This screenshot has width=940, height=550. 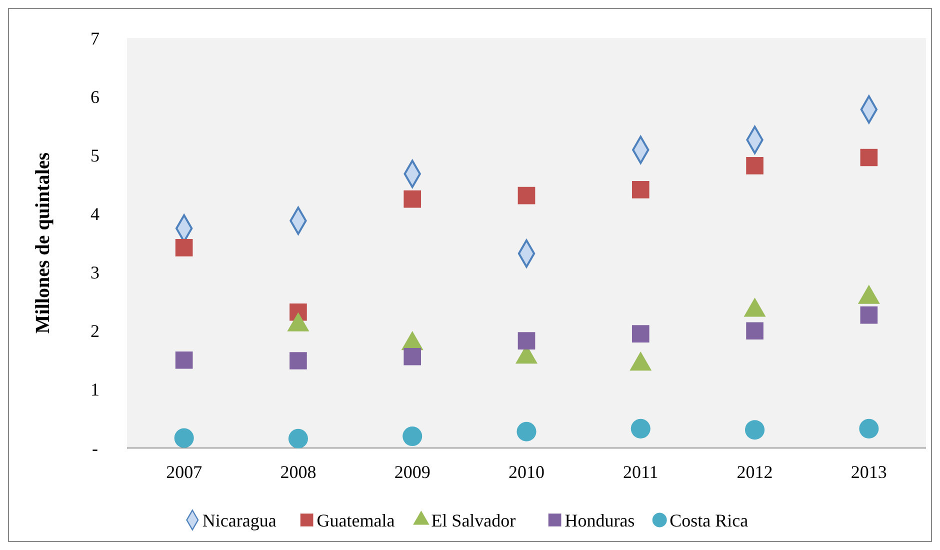 What do you see at coordinates (526, 472) in the screenshot?
I see `x-tick-label: 2010` at bounding box center [526, 472].